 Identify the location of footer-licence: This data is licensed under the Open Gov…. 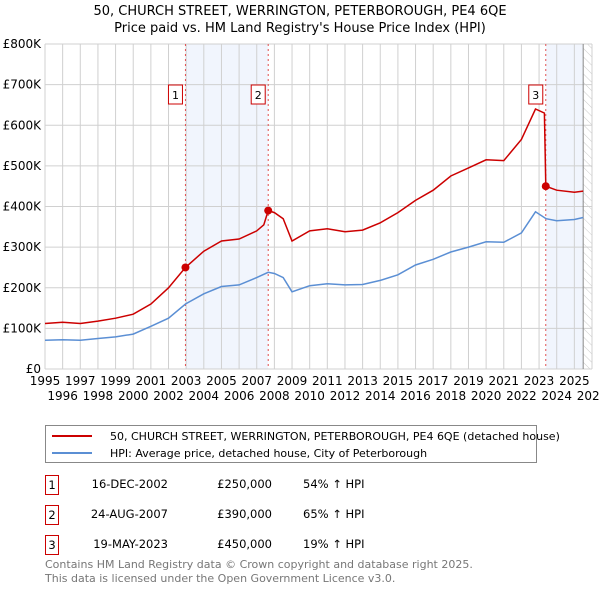
(220, 578).